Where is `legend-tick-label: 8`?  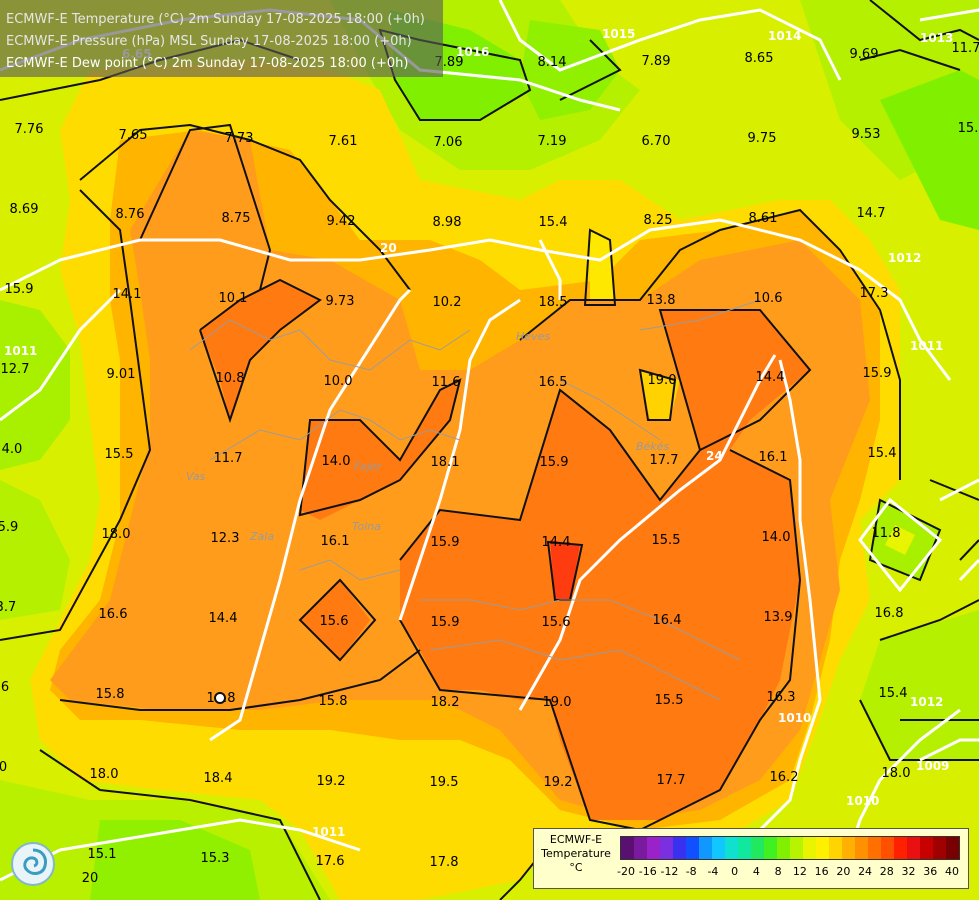 legend-tick-label: 8 is located at coordinates (778, 871).